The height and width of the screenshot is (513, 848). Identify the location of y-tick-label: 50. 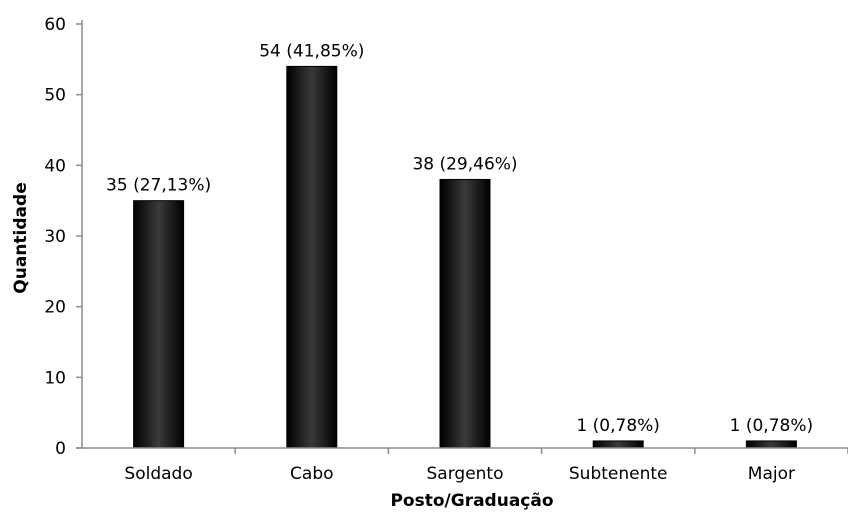
(55, 96).